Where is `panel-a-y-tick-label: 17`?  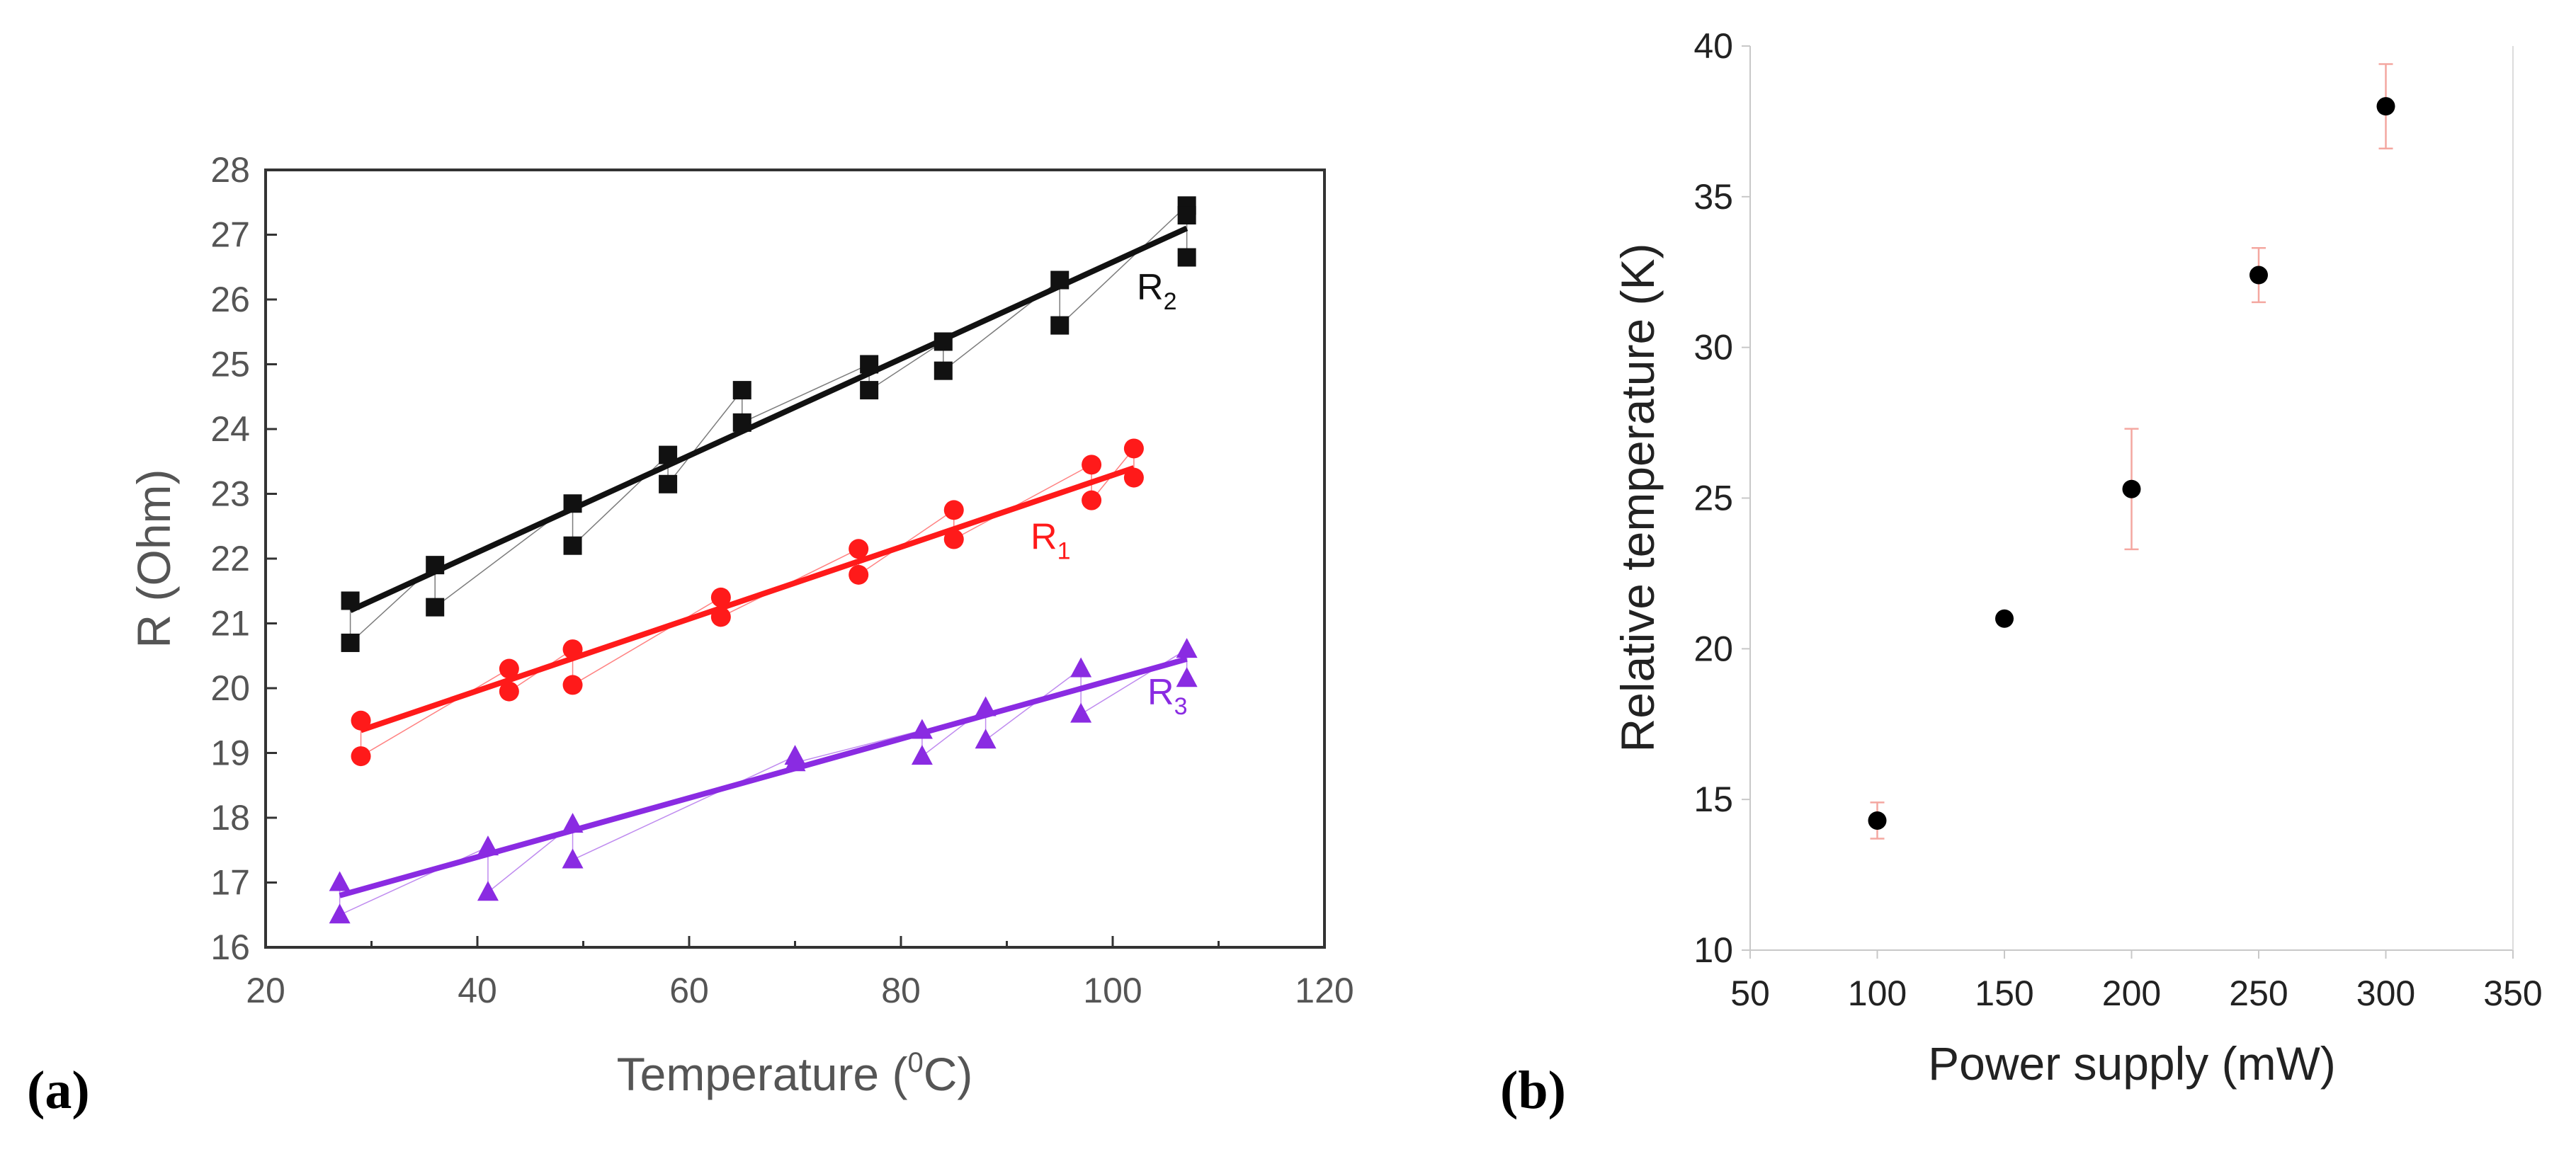
panel-a-y-tick-label: 17 is located at coordinates (230, 883).